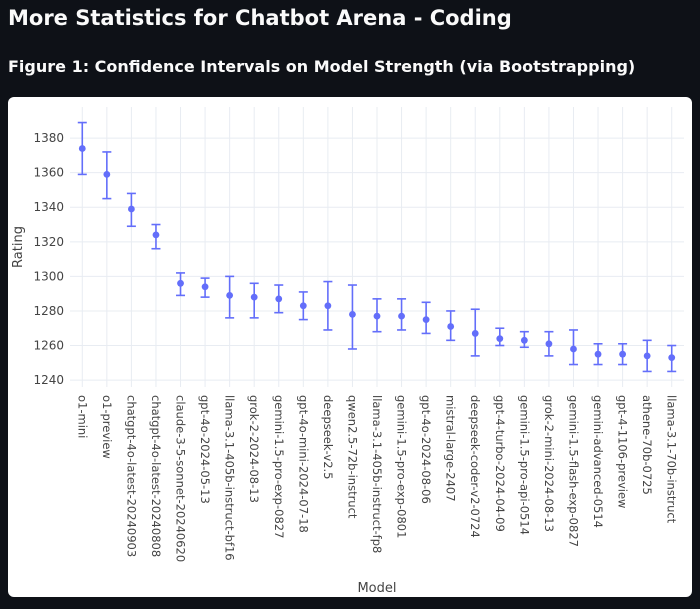 The width and height of the screenshot is (700, 609). What do you see at coordinates (48, 173) in the screenshot?
I see `y-tick-label: 1360` at bounding box center [48, 173].